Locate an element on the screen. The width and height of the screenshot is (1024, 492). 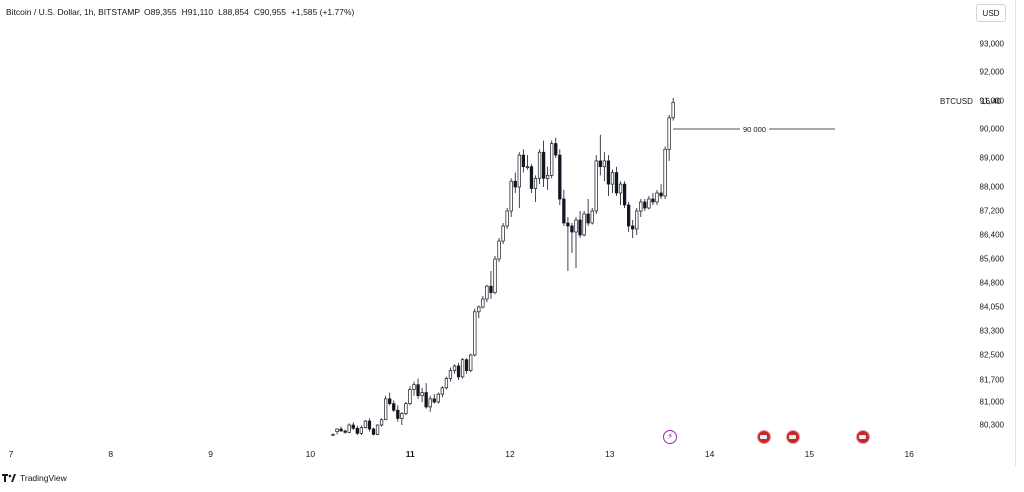
price-scale-label: 87,200 is located at coordinates (991, 211).